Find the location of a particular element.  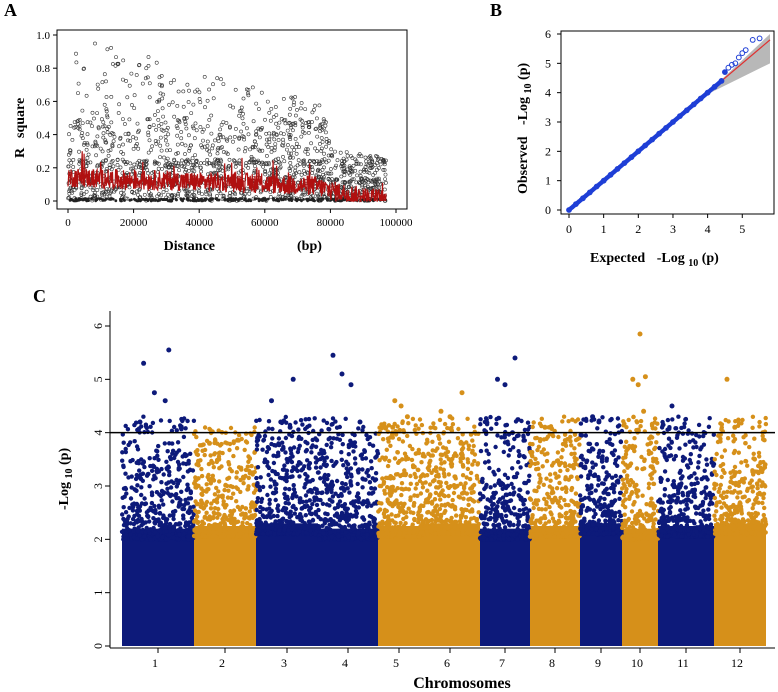

panel-b-ytick-label: 4 is located at coordinates (548, 93).